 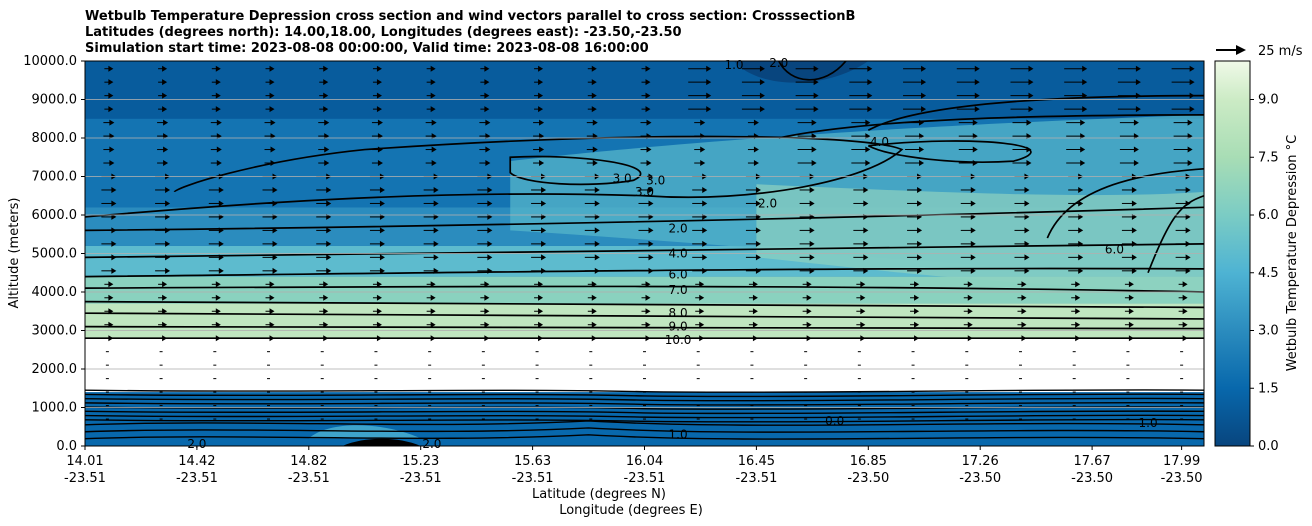 What do you see at coordinates (678, 327) in the screenshot?
I see `contour-label: 9.0` at bounding box center [678, 327].